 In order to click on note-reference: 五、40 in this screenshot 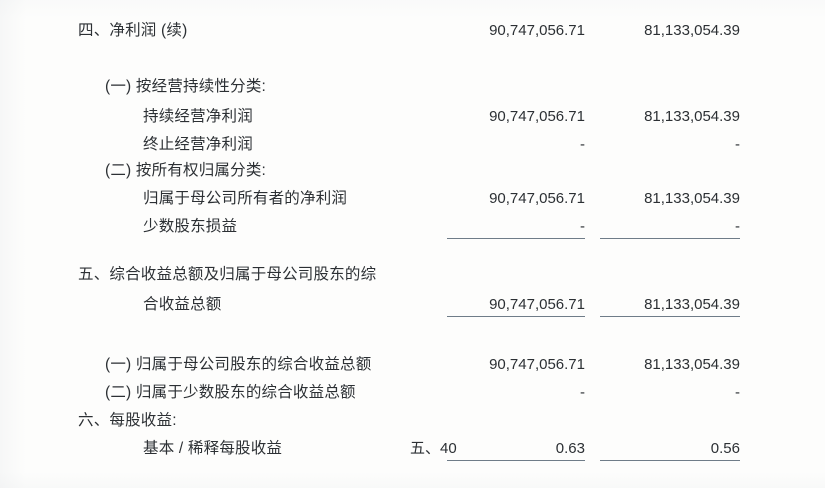, I will do `click(433, 448)`.